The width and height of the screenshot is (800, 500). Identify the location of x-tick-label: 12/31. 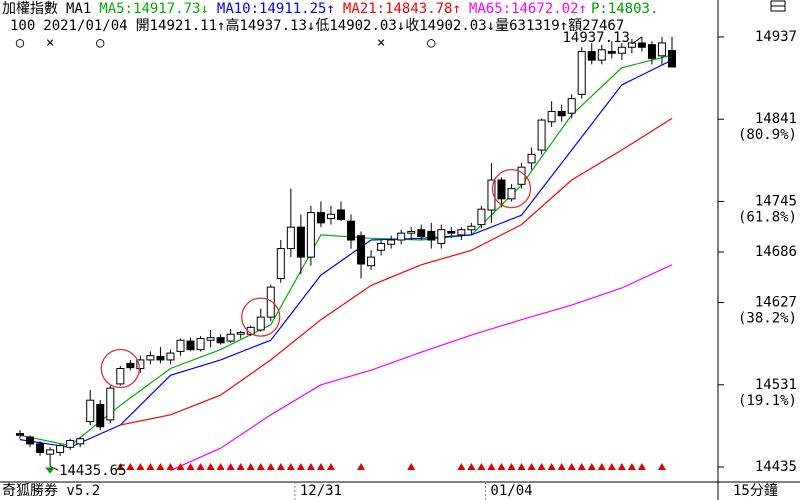
(321, 491).